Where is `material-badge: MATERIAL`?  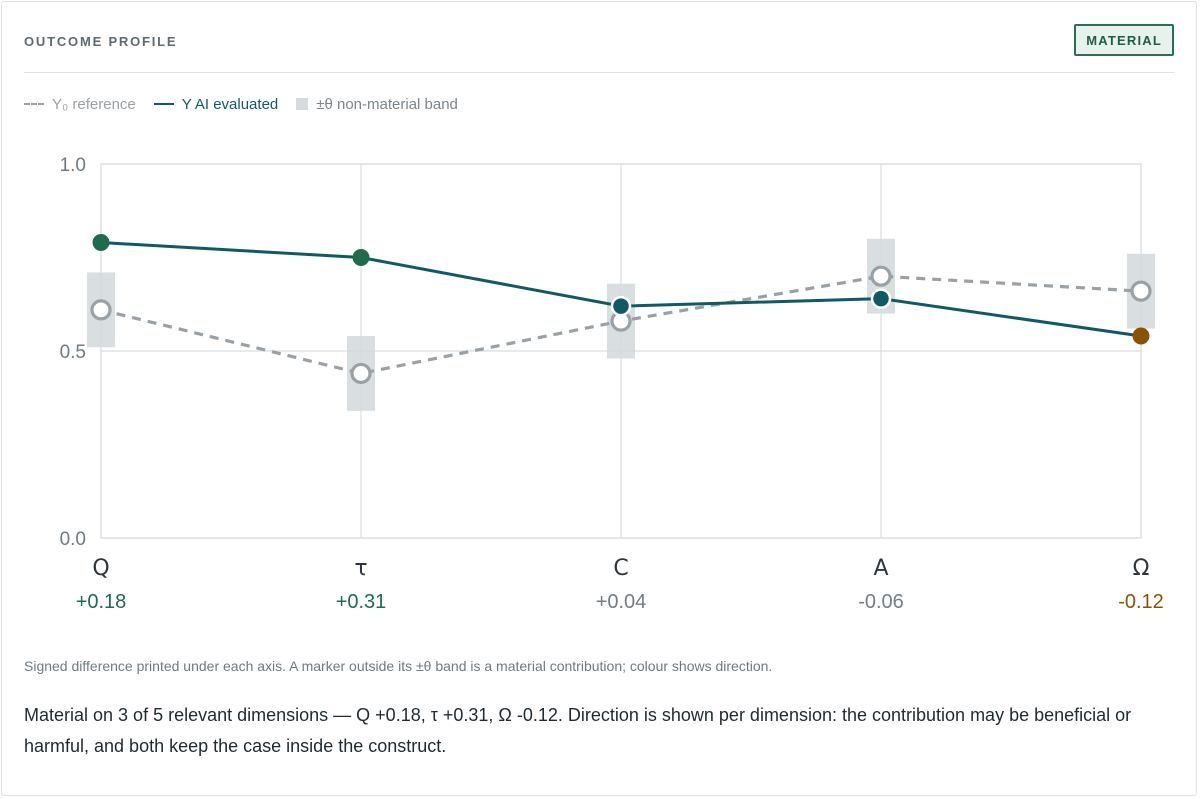
material-badge: MATERIAL is located at coordinates (1124, 40).